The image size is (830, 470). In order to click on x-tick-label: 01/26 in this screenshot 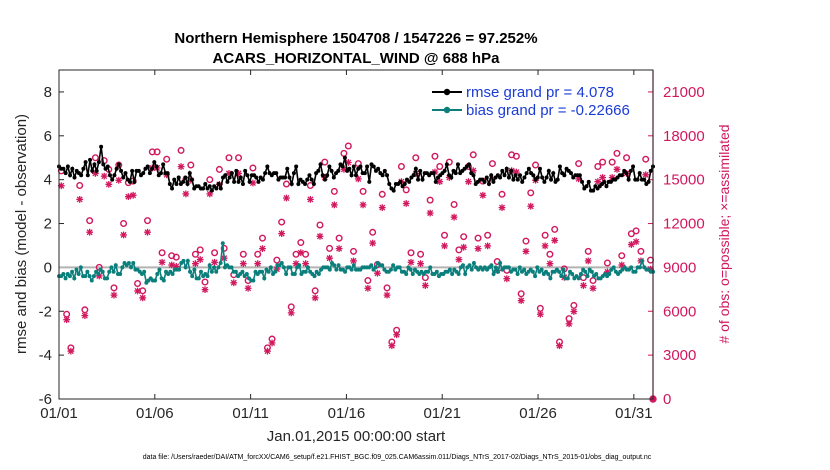, I will do `click(538, 413)`.